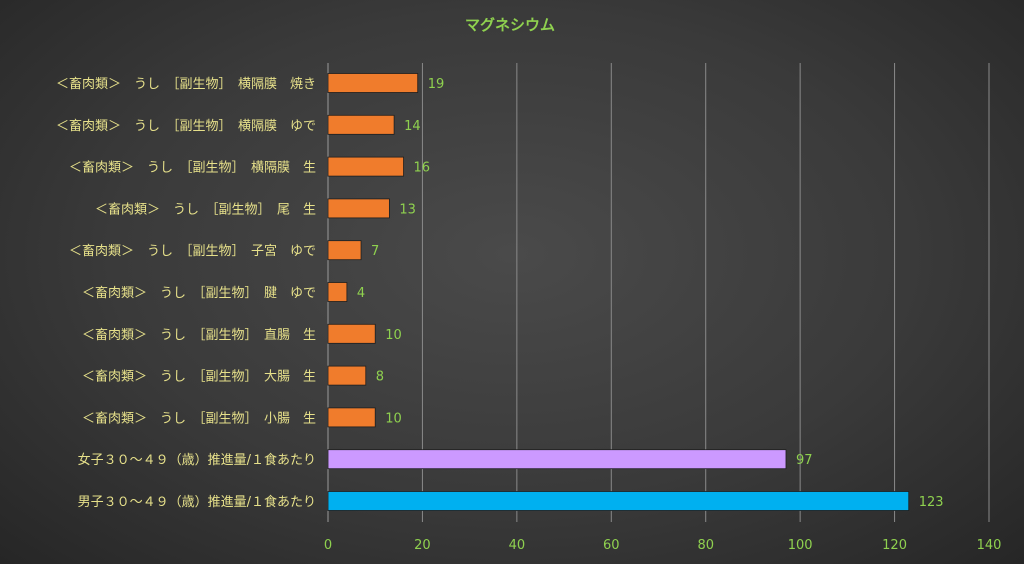 The image size is (1024, 564). I want to click on x-tick-label: 20, so click(422, 545).